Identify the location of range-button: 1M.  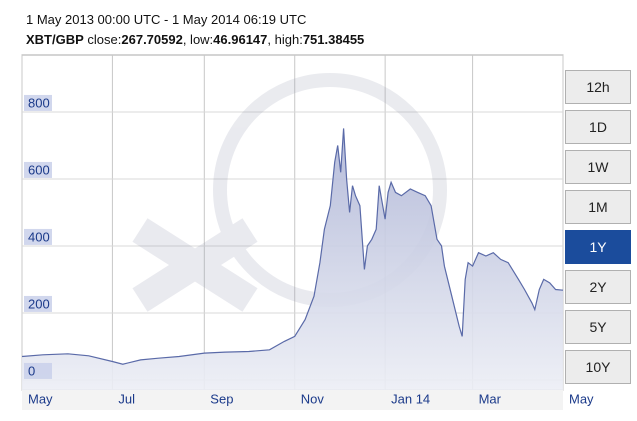
(598, 207).